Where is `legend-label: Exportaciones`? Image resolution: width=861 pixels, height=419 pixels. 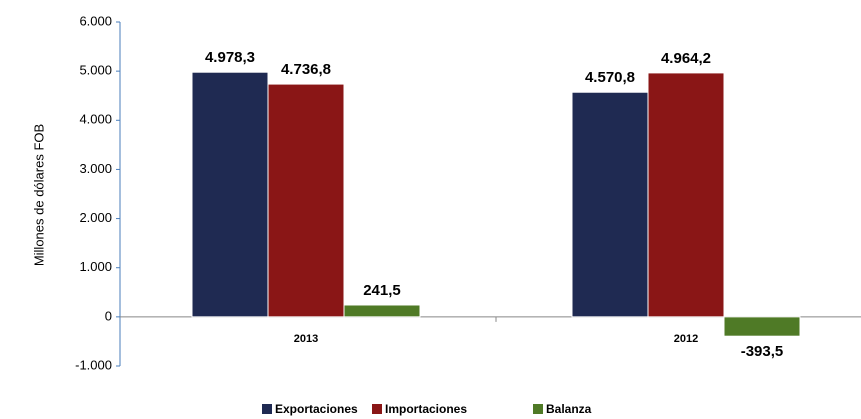
legend-label: Exportaciones is located at coordinates (316, 409).